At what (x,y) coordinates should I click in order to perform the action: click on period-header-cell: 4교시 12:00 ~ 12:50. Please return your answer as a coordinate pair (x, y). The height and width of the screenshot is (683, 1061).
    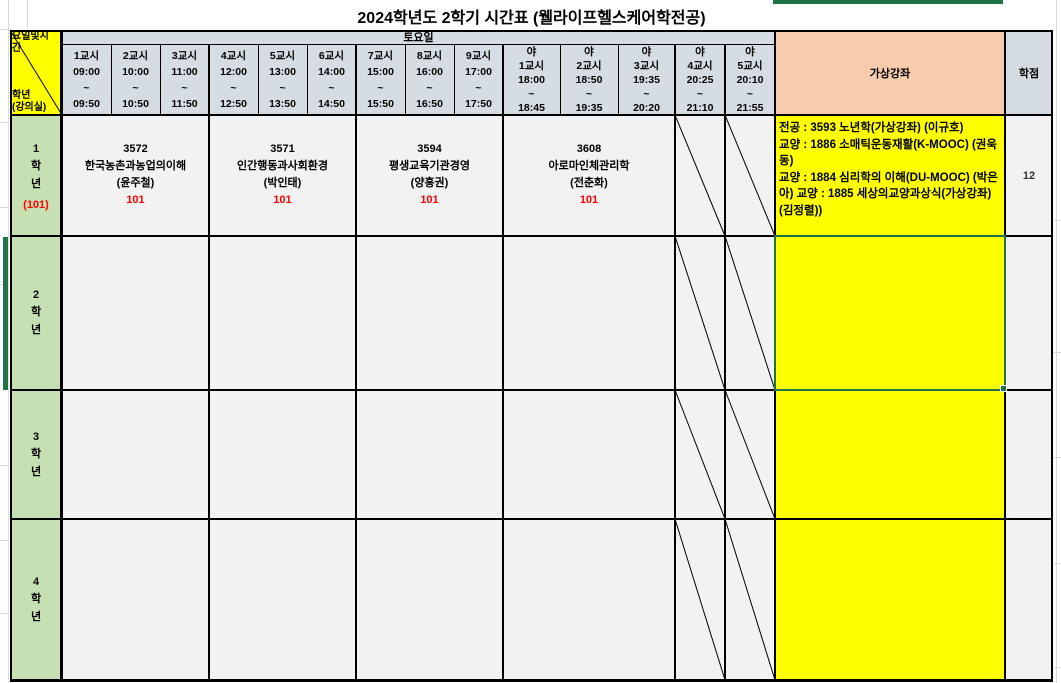
    Looking at the image, I should click on (233, 79).